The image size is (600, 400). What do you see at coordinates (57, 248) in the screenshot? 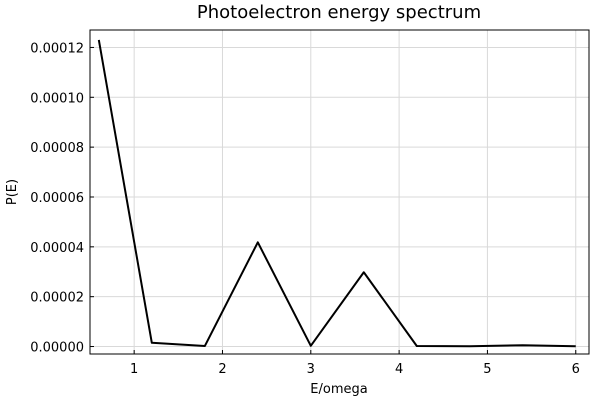
I see `y-tick-label: 0.00004` at bounding box center [57, 248].